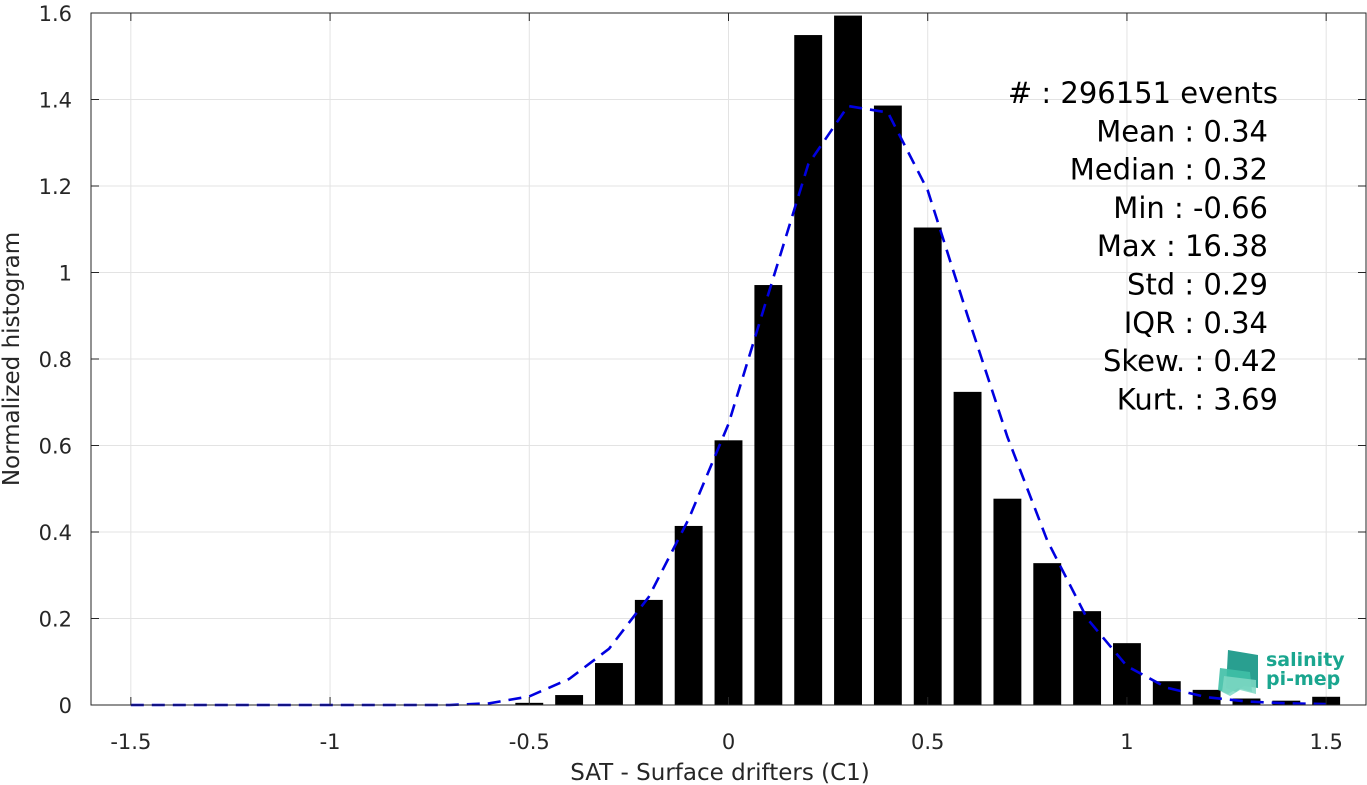 The image size is (1367, 785). Describe the element at coordinates (1182, 246) in the screenshot. I see `stat-line: Max : 16.38` at that location.